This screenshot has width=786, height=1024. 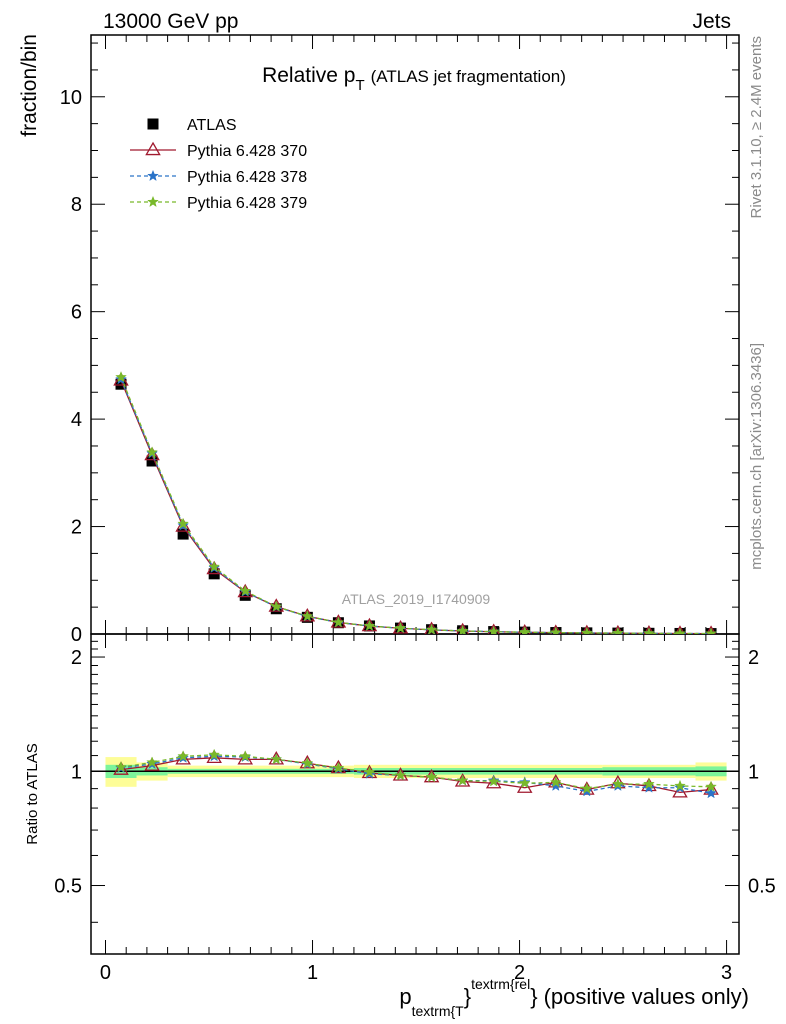 What do you see at coordinates (762, 887) in the screenshot?
I see `ratio-y-tick-label-right: 0.5` at bounding box center [762, 887].